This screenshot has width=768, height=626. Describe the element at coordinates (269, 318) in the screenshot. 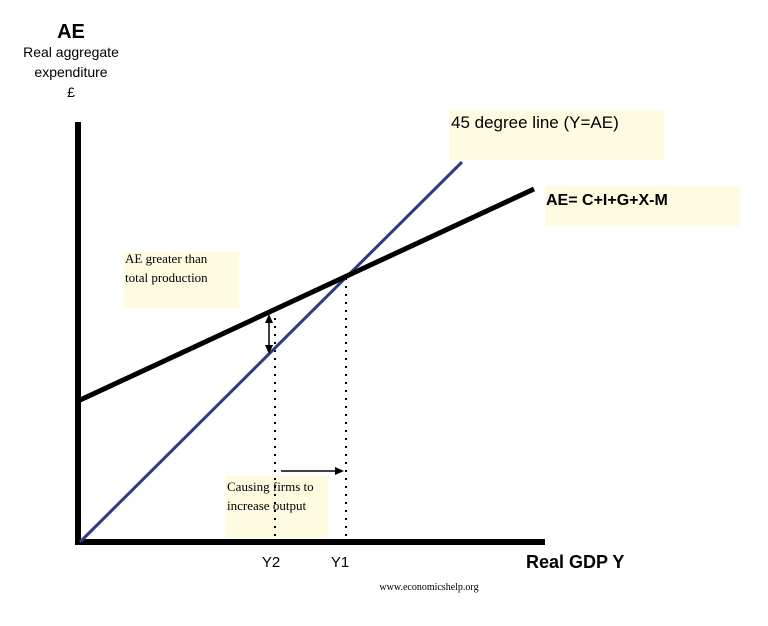

I see `gap-arrow-head-up` at that location.